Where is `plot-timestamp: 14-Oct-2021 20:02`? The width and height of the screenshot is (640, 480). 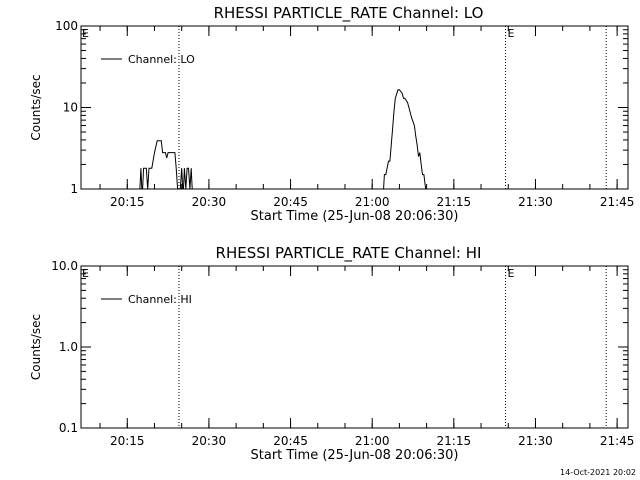
plot-timestamp: 14-Oct-2021 20:02 is located at coordinates (598, 472).